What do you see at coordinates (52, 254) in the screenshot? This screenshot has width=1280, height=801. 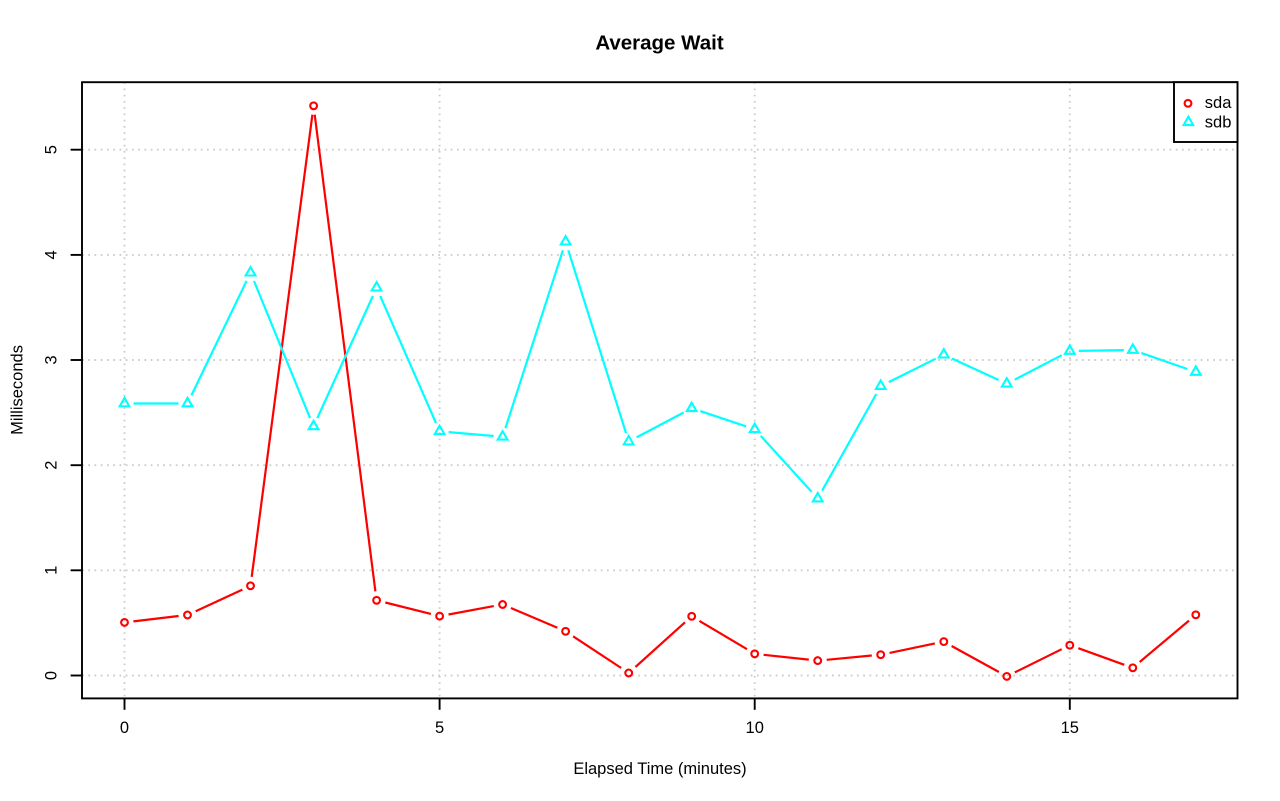 I see `svg-text: 4` at bounding box center [52, 254].